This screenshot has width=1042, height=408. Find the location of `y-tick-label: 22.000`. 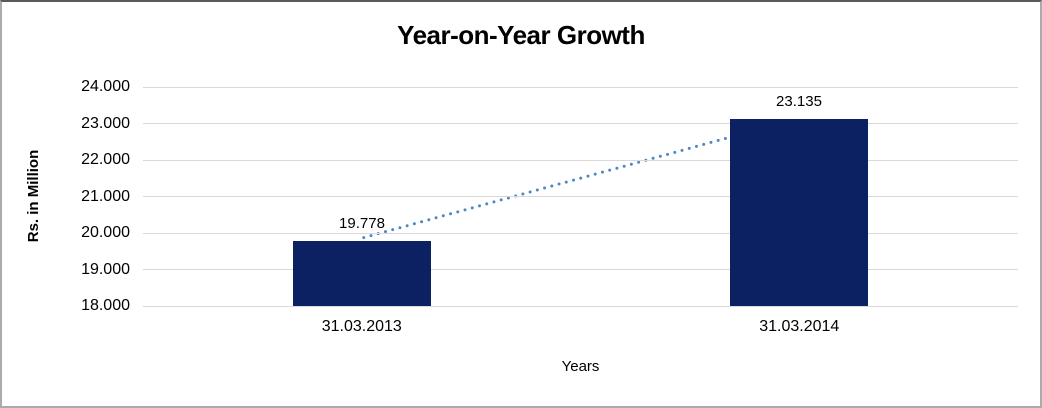

y-tick-label: 22.000 is located at coordinates (105, 159).